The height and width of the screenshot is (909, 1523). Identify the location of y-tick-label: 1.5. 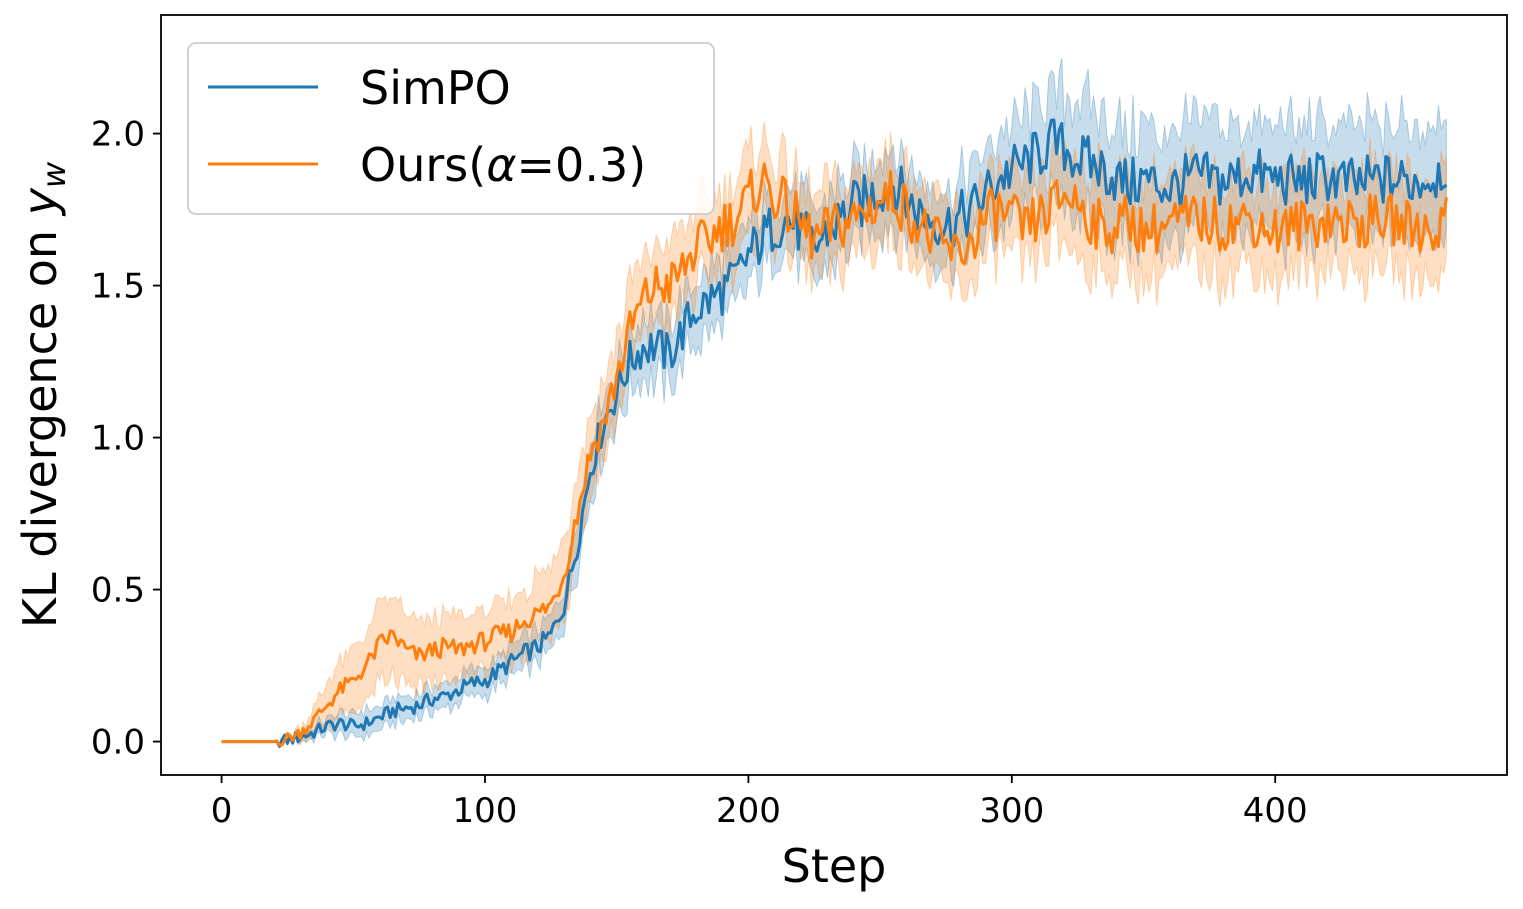
(118, 287).